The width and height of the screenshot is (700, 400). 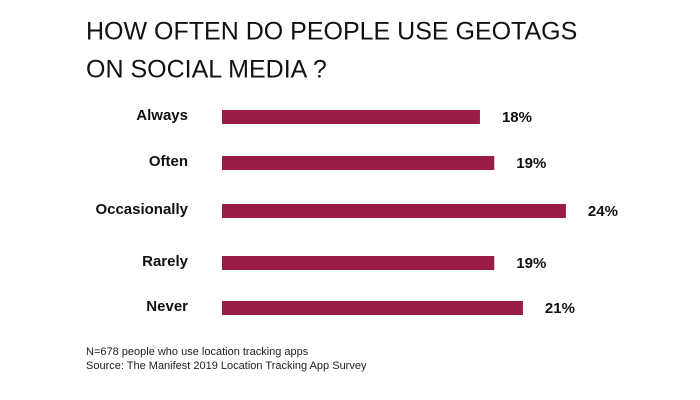 I want to click on category-label: Rarely, so click(x=165, y=261).